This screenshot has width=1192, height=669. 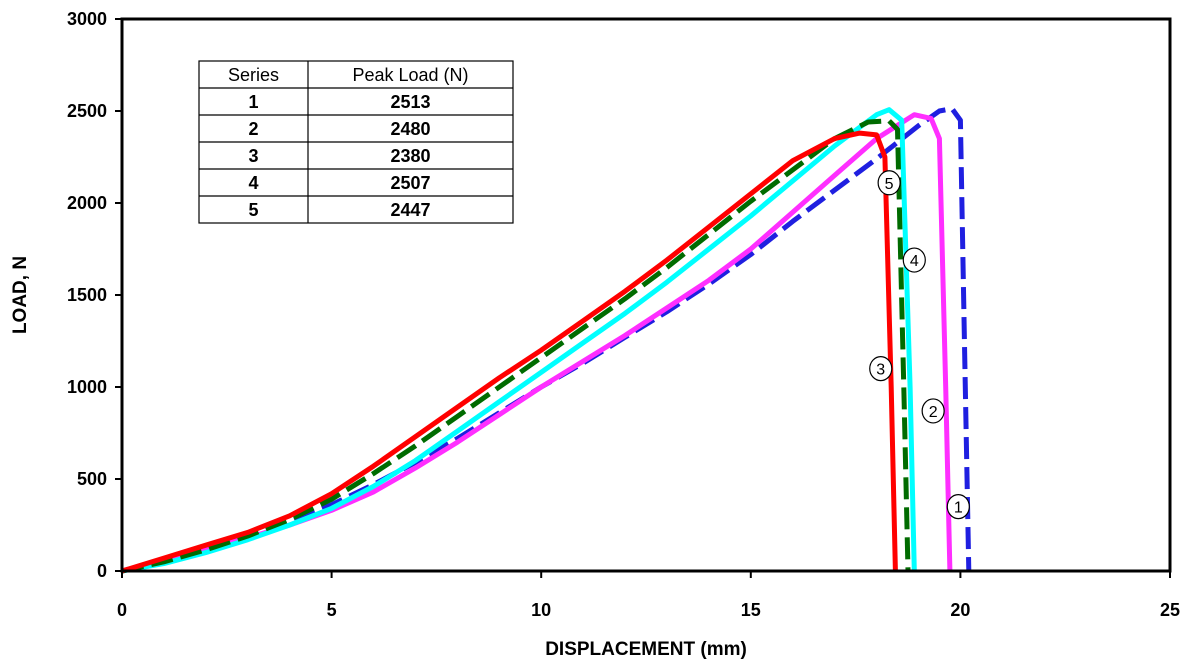 I want to click on curve-markers: 1 2 3 4 5, so click(x=919, y=345).